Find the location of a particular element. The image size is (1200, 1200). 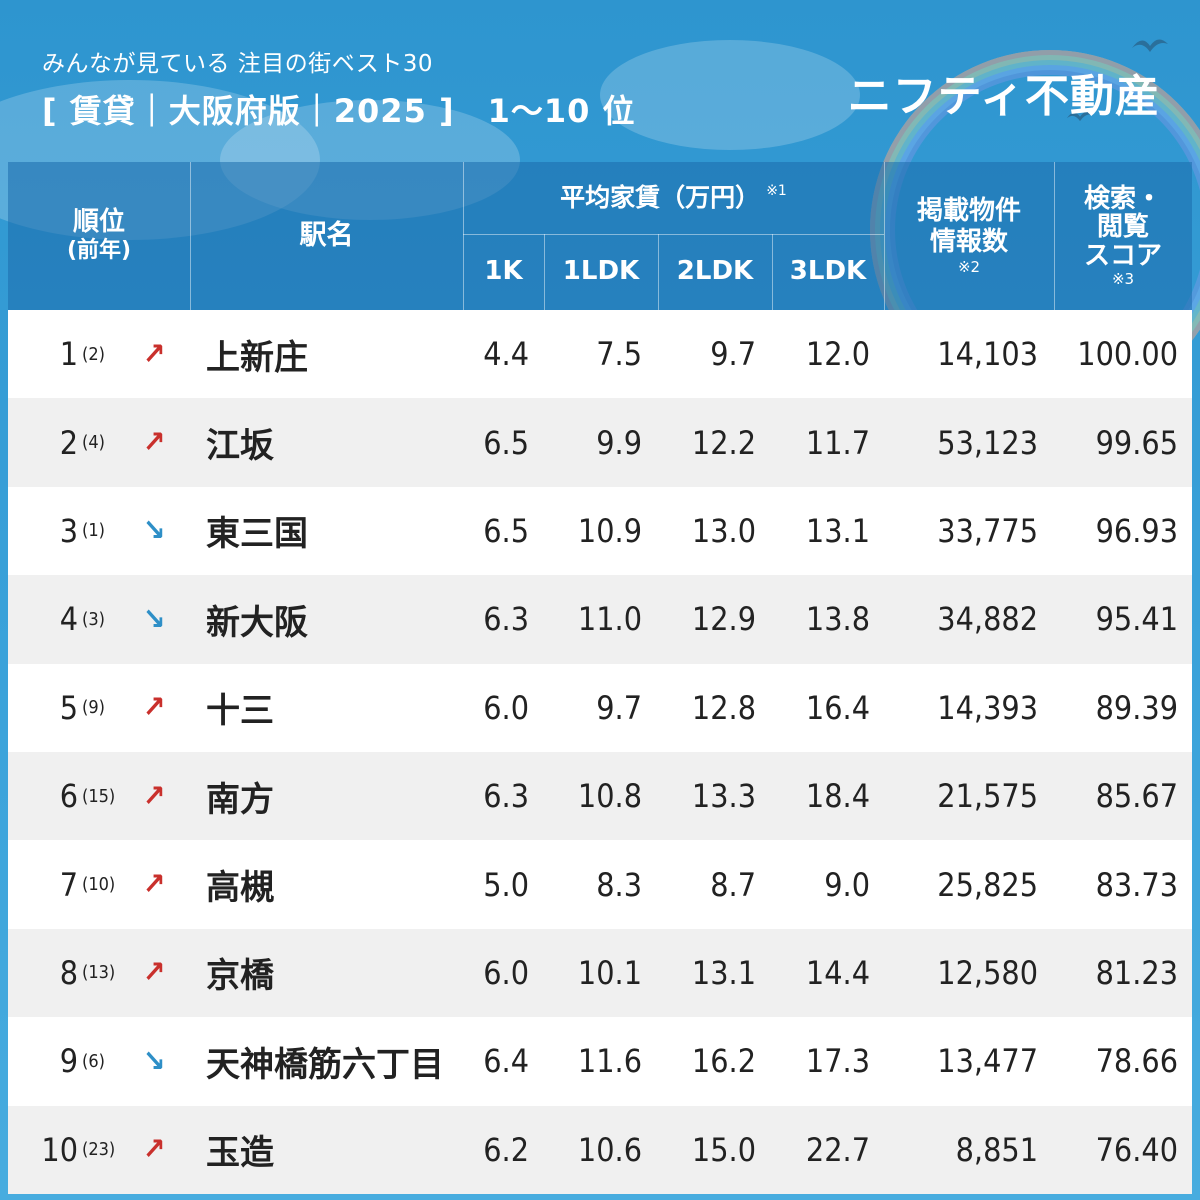

header-rent-note: ※1 is located at coordinates (776, 190).